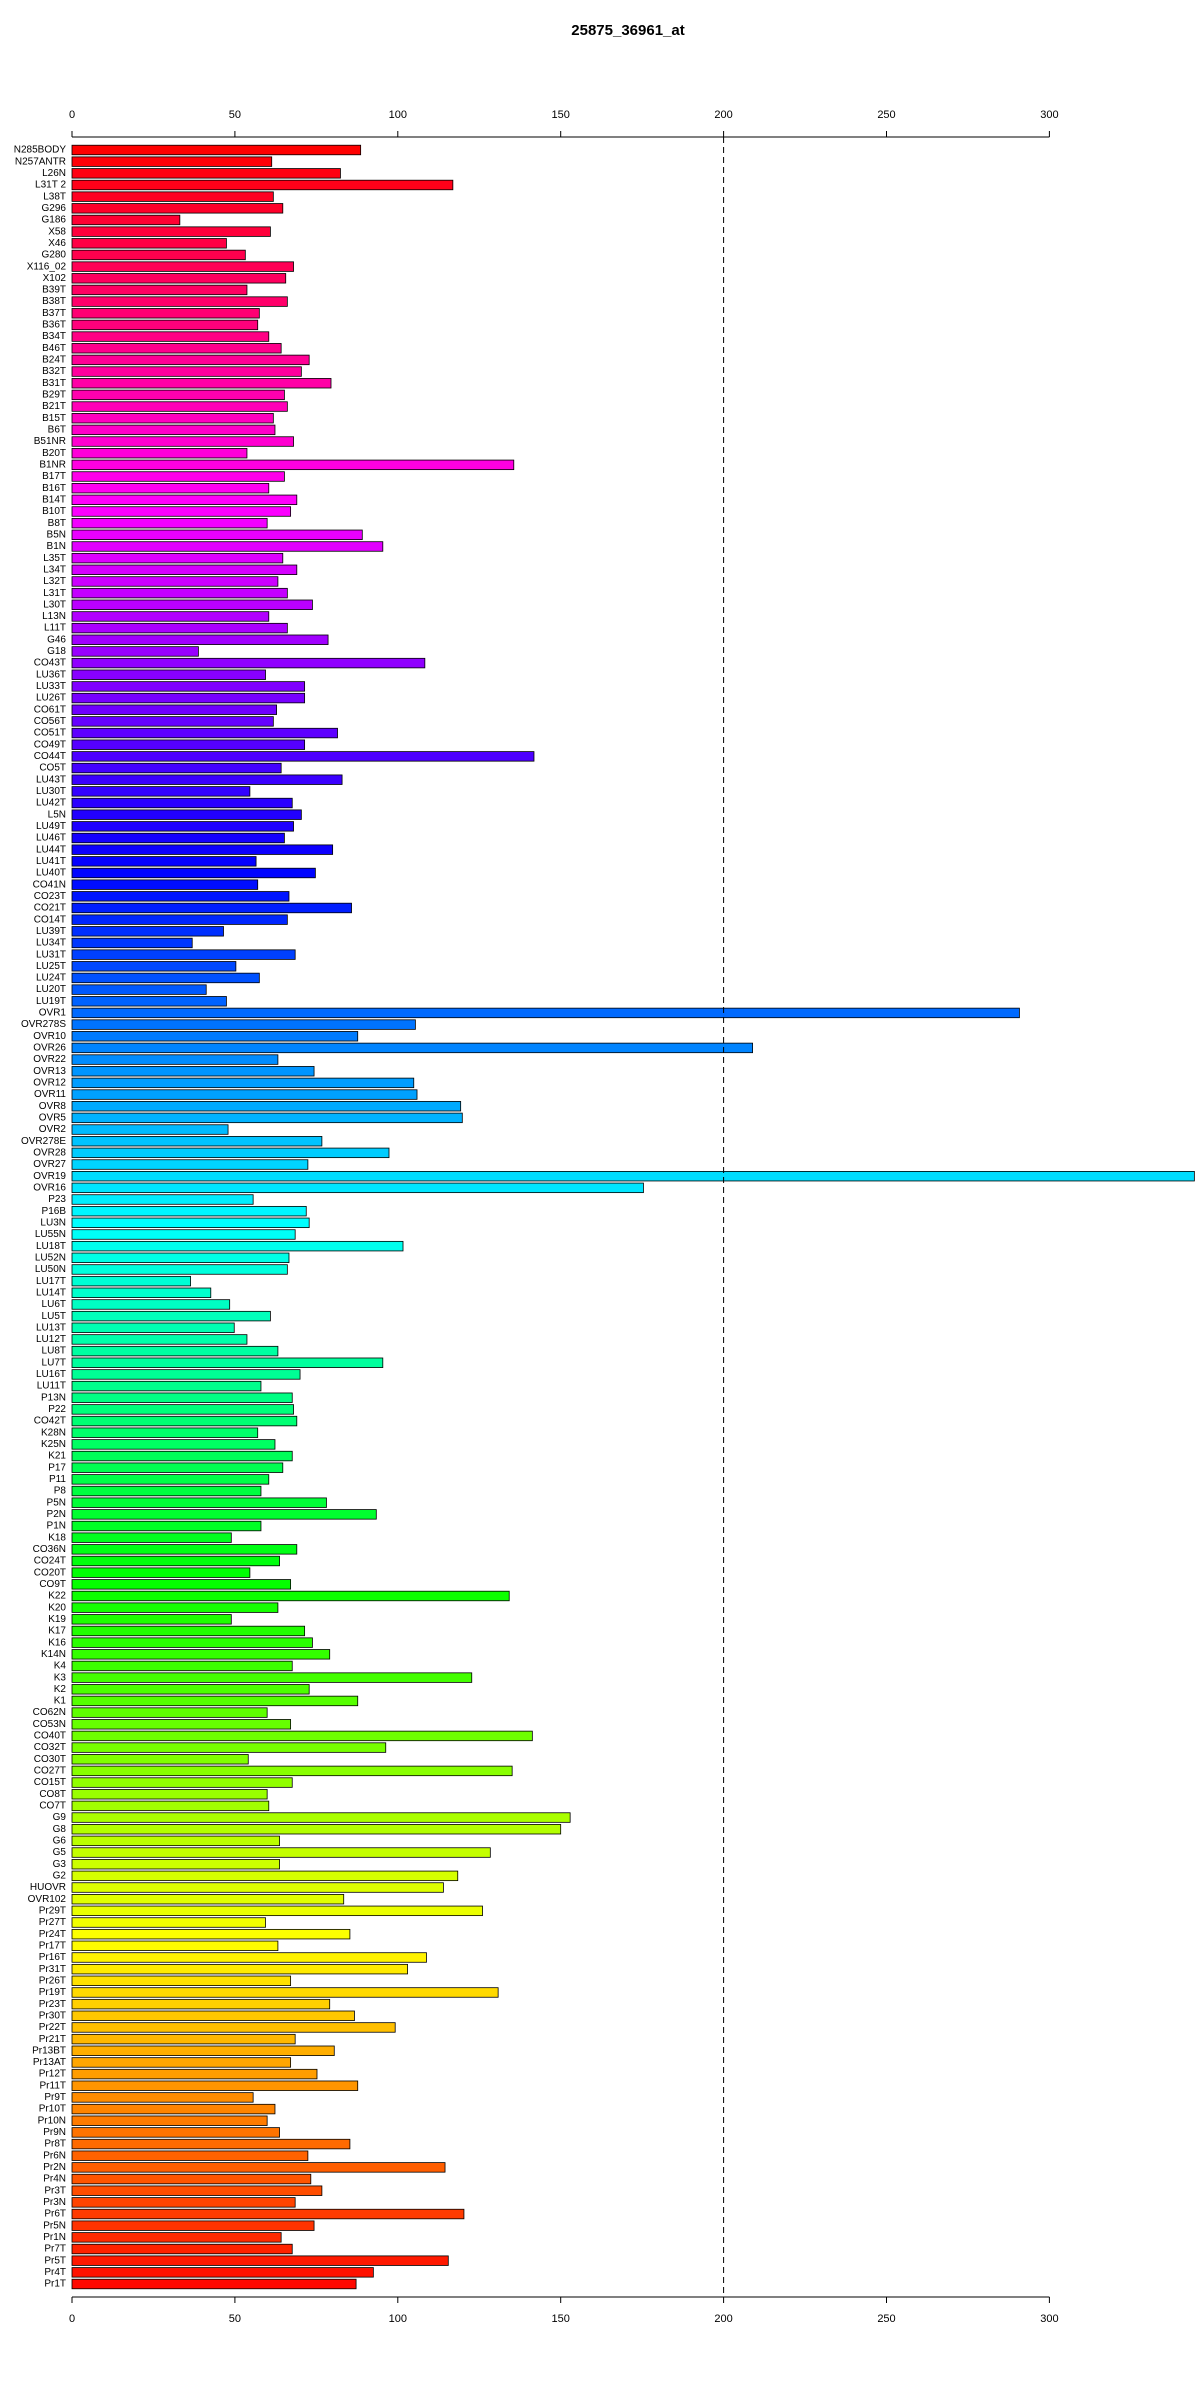  What do you see at coordinates (54, 1351) in the screenshot?
I see `category-label: LU8T` at bounding box center [54, 1351].